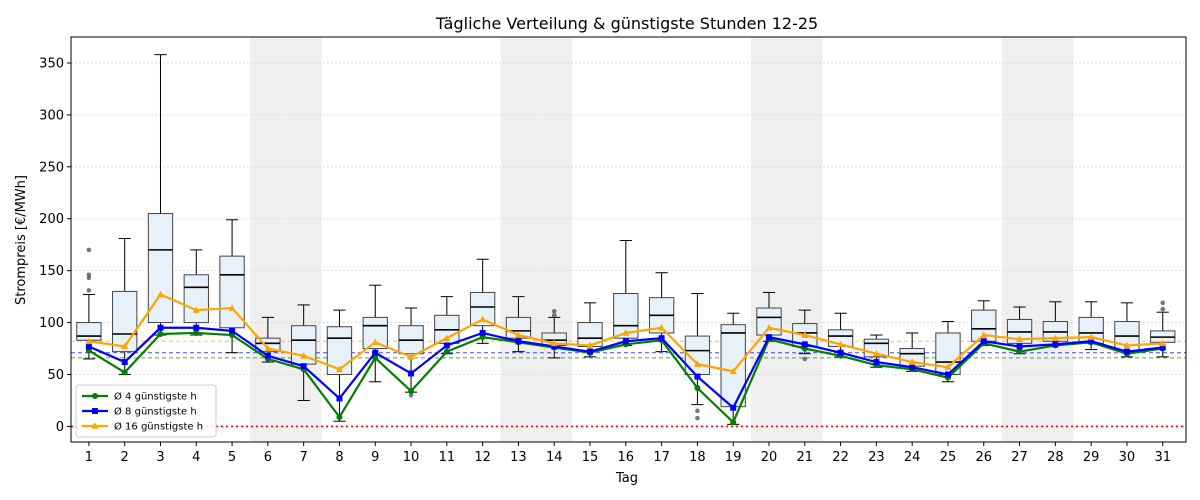  I want to click on y-tick-label: 150, so click(51, 271).